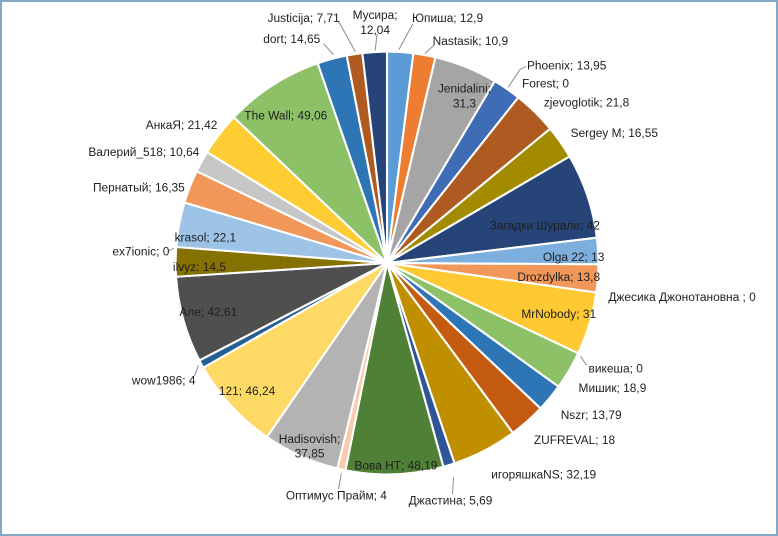 This screenshot has width=778, height=536. What do you see at coordinates (567, 66) in the screenshot?
I see `data-label: Phoenix; 13,95` at bounding box center [567, 66].